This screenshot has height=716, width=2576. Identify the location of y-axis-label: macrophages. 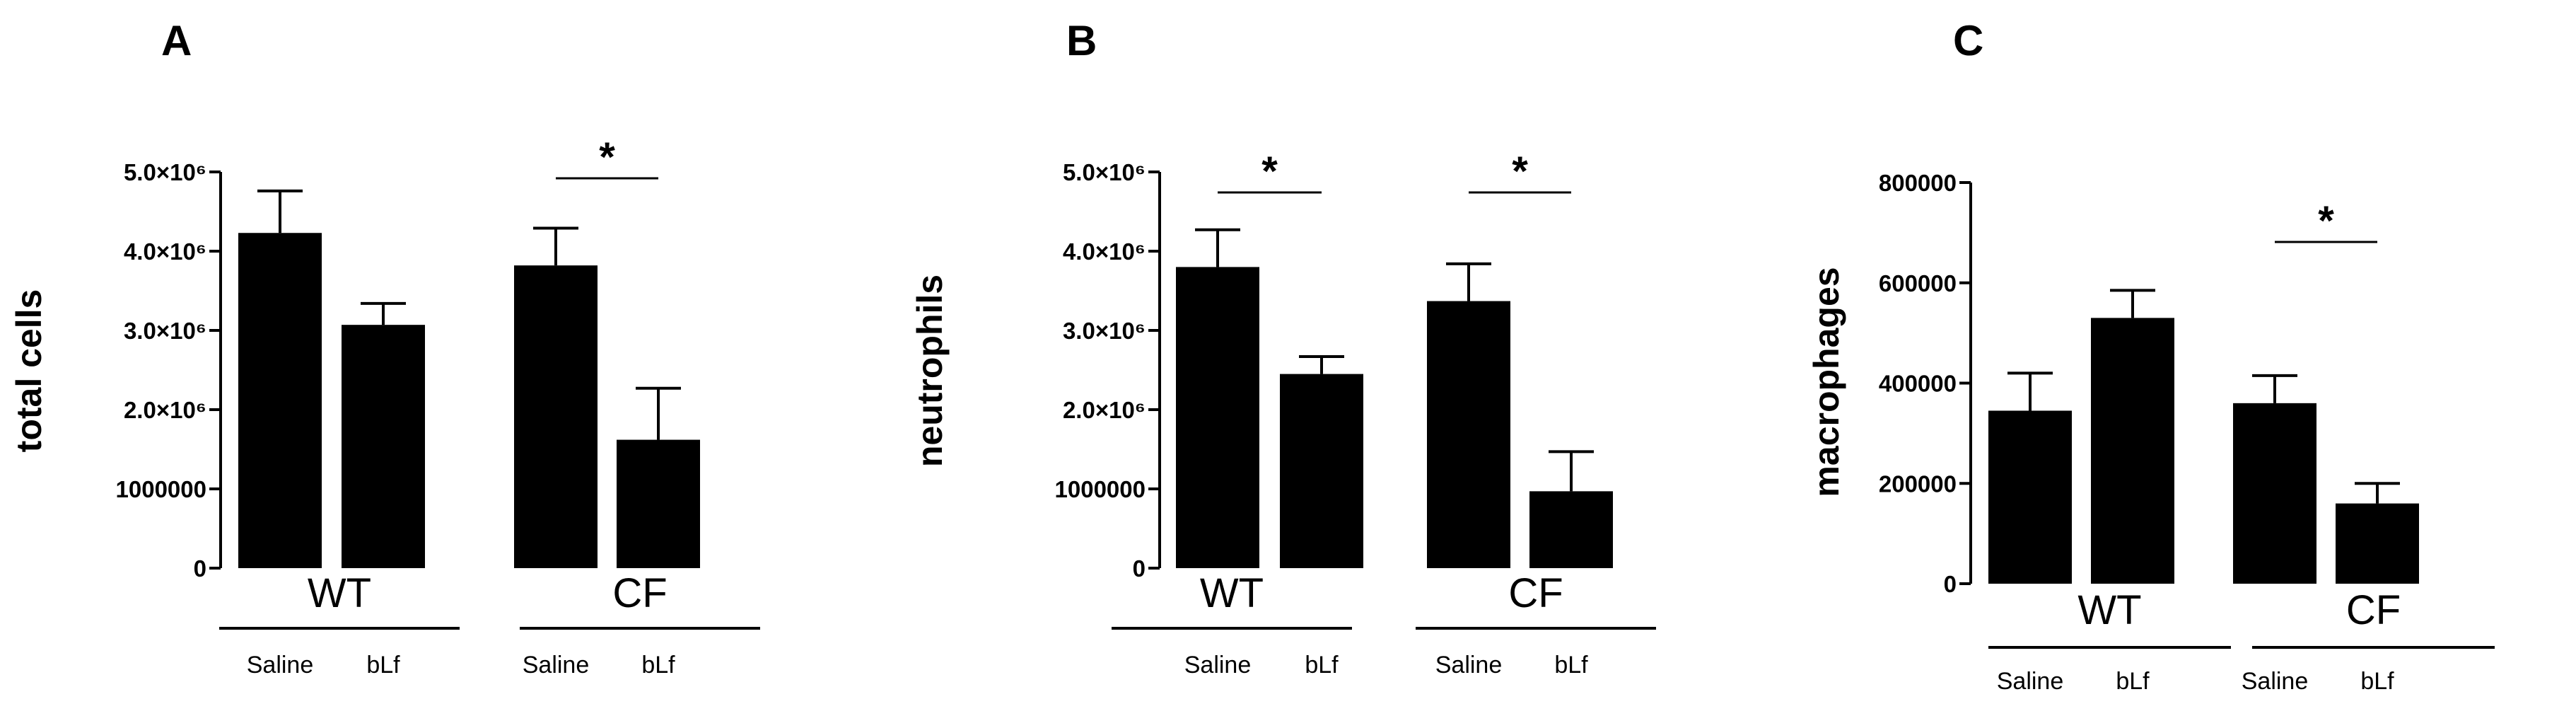
(1826, 382).